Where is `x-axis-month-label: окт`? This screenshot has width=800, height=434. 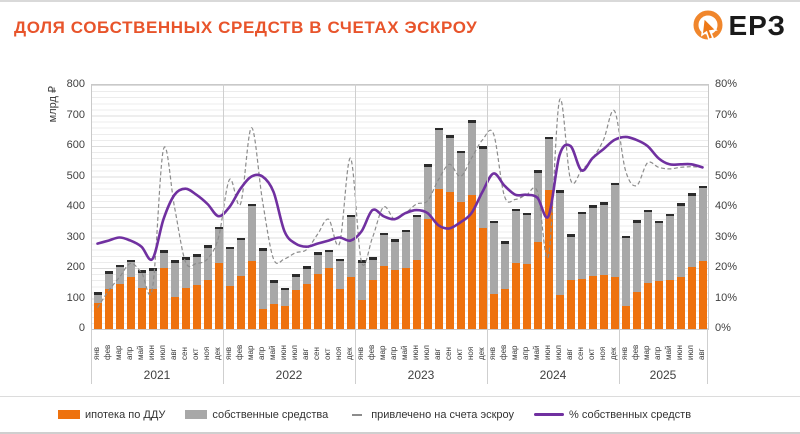
x-axis-month-label: окт is located at coordinates (195, 354).